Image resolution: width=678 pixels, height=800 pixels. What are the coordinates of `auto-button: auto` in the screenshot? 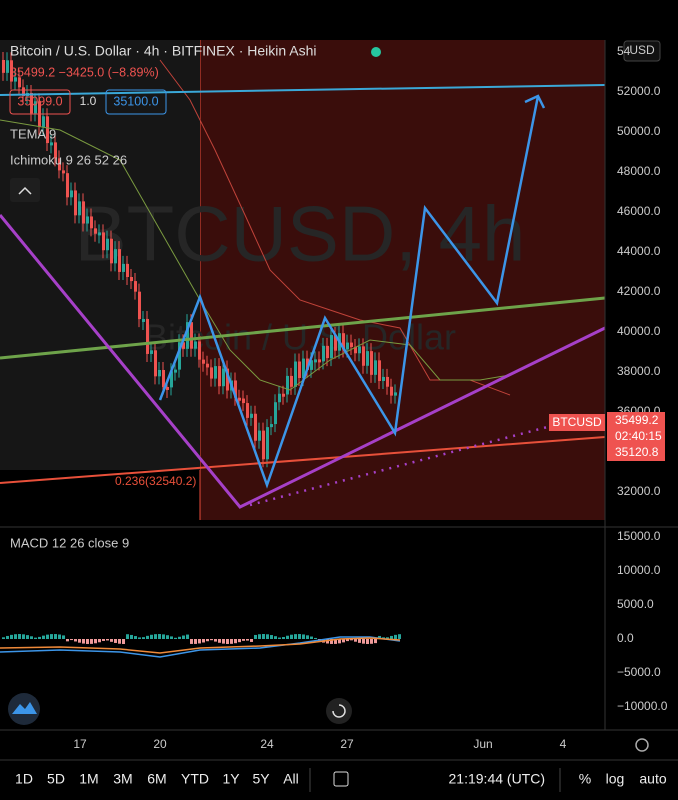 It's located at (652, 779).